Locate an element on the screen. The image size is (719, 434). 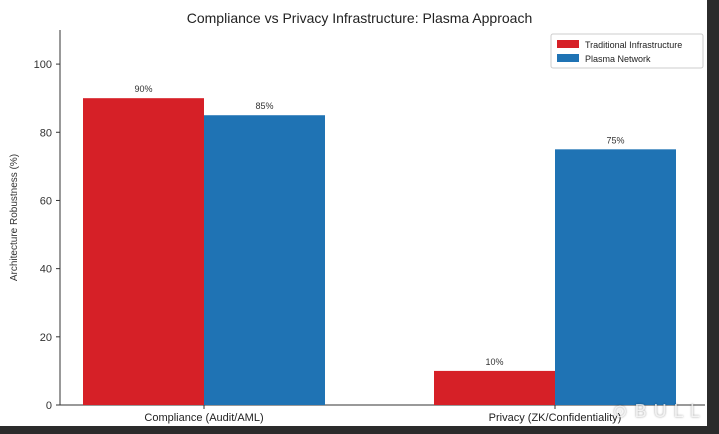
y-tick-label: 20 is located at coordinates (46, 338).